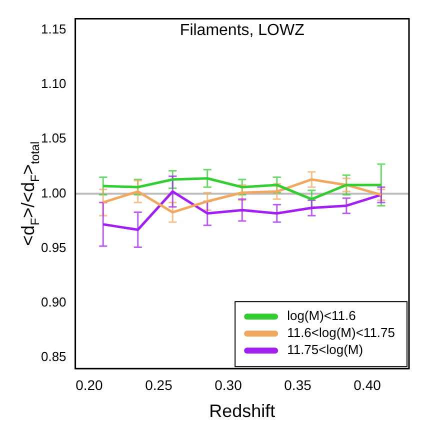  I want to click on y-tick-label: 1.10, so click(53, 83).